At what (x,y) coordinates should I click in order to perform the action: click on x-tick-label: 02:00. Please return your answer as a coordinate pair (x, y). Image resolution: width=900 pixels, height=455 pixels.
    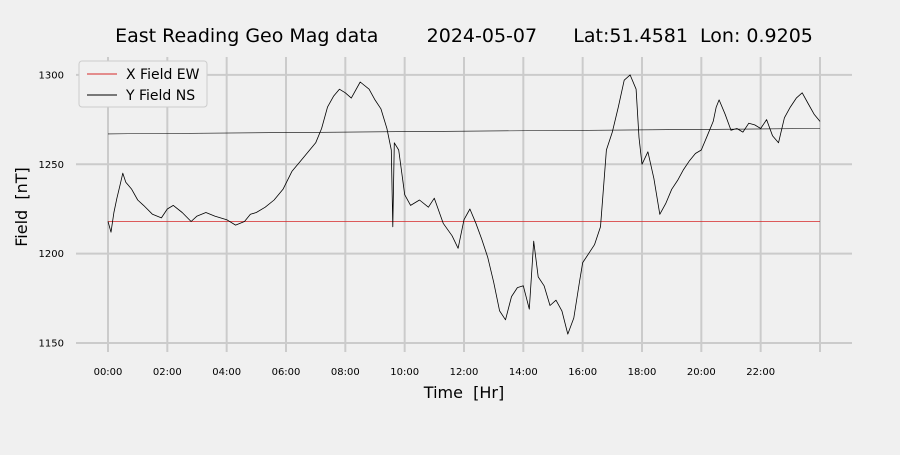
    Looking at the image, I should click on (167, 372).